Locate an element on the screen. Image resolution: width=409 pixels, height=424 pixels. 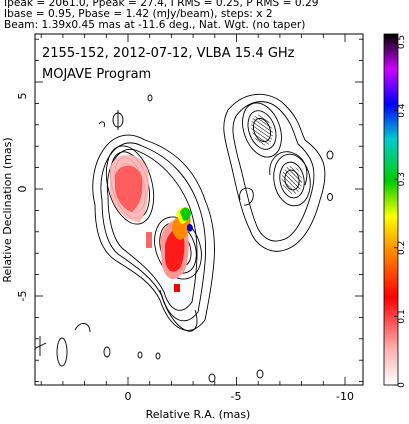
colorbar-tick-label: 0.3 is located at coordinates (402, 179).